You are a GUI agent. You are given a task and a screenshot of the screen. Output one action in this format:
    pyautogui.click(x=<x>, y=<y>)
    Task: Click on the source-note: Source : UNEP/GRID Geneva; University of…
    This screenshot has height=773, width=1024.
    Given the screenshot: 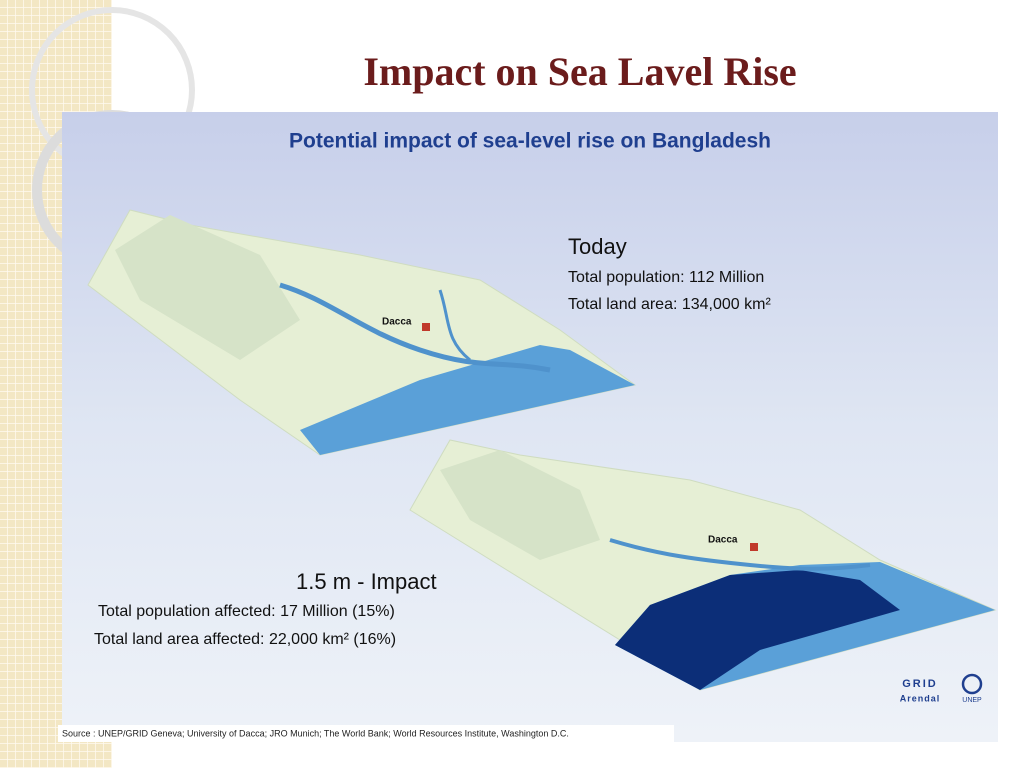 What is the action you would take?
    pyautogui.click(x=315, y=733)
    